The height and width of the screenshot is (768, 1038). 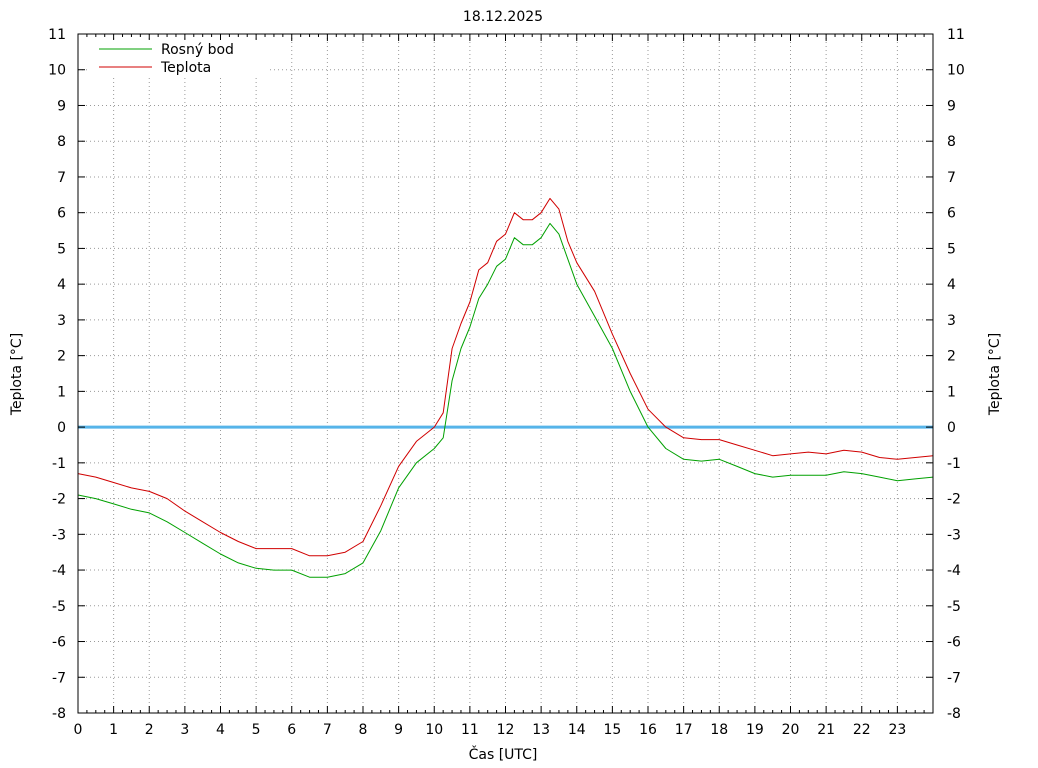 What do you see at coordinates (954, 571) in the screenshot?
I see `y-tick-label-right: -4` at bounding box center [954, 571].